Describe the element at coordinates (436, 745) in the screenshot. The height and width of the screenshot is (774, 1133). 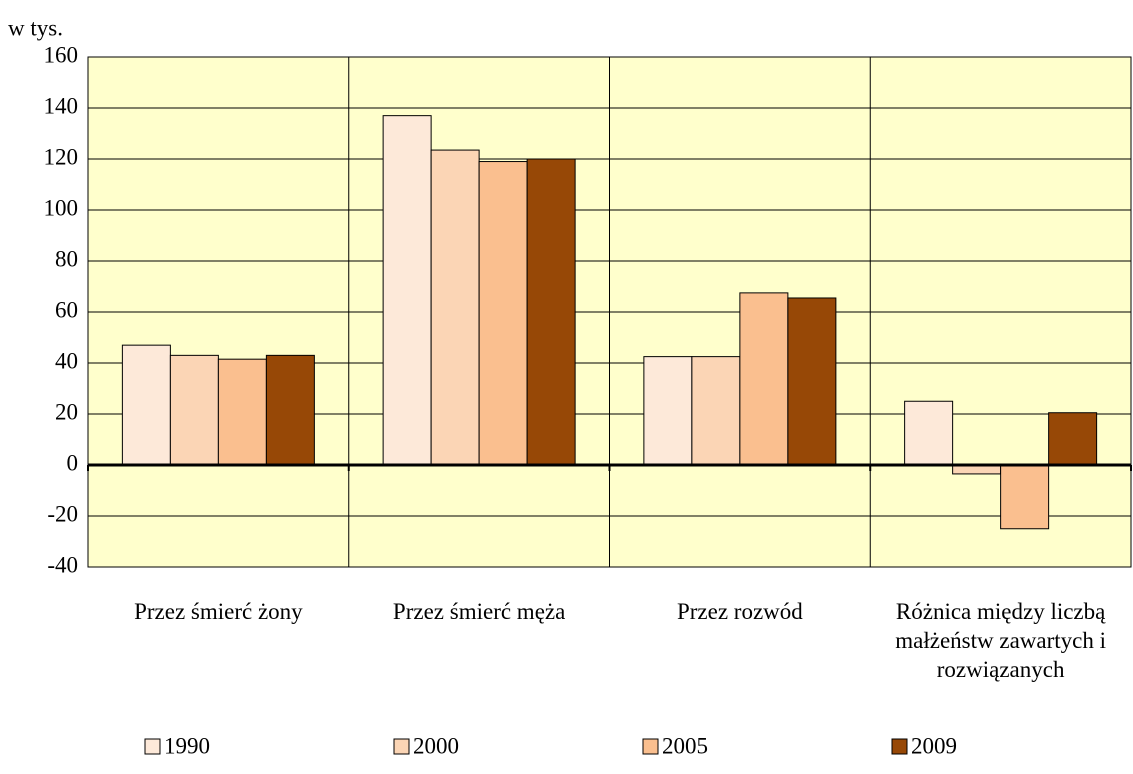
I see `legend-label: 2000` at that location.